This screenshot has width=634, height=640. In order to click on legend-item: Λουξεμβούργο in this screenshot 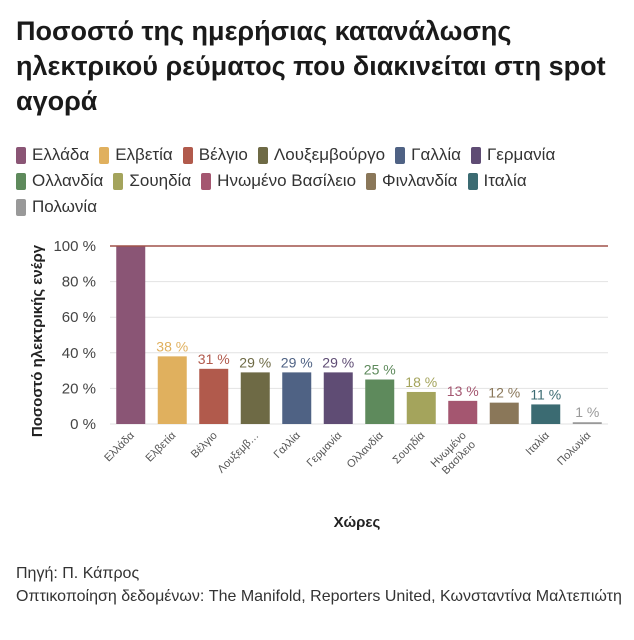, I will do `click(321, 154)`.